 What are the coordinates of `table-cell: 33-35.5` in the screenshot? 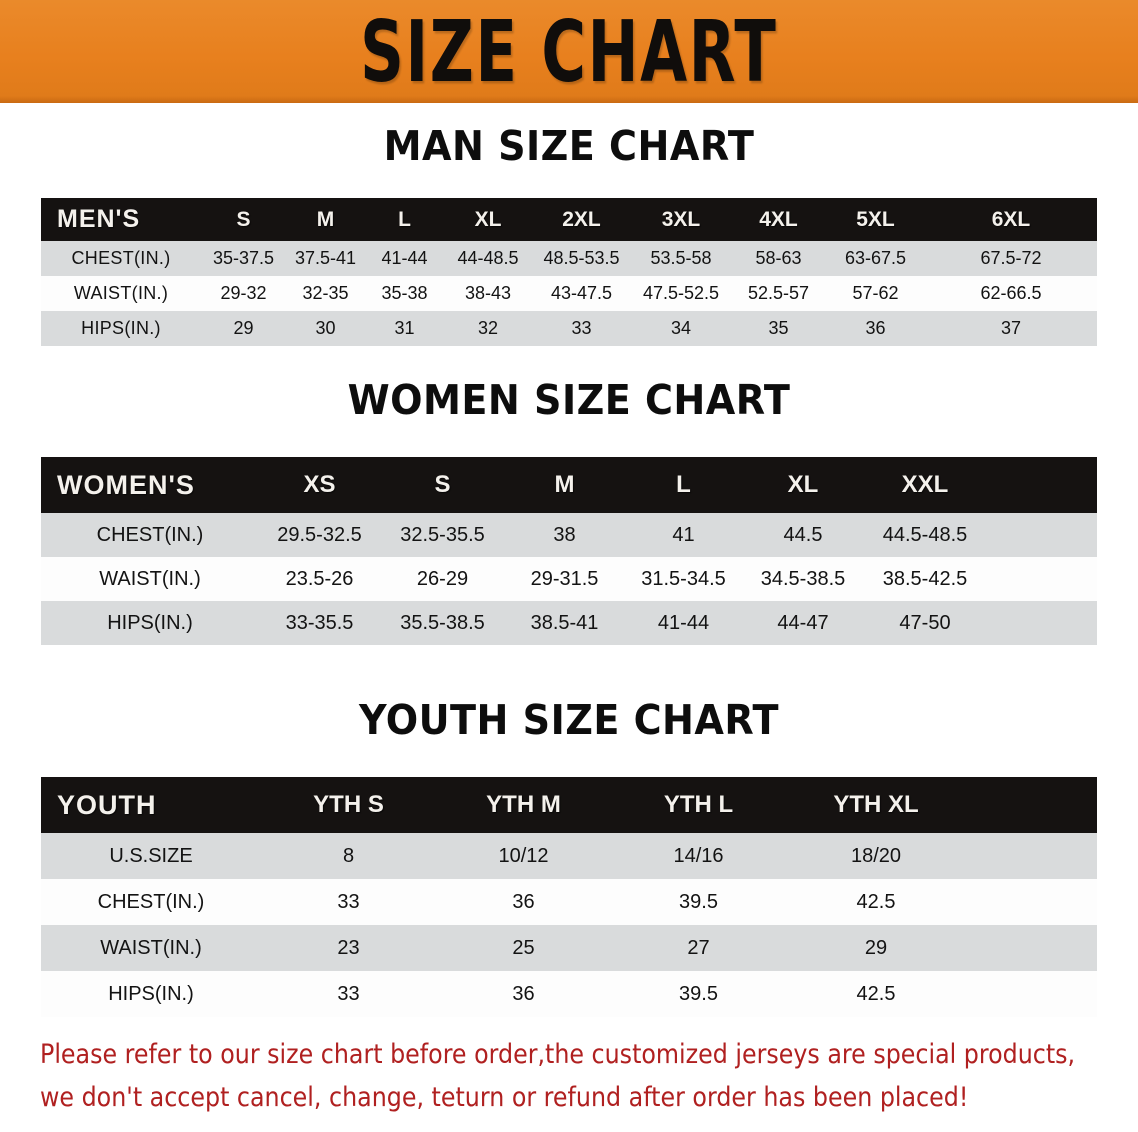 It's located at (319, 622).